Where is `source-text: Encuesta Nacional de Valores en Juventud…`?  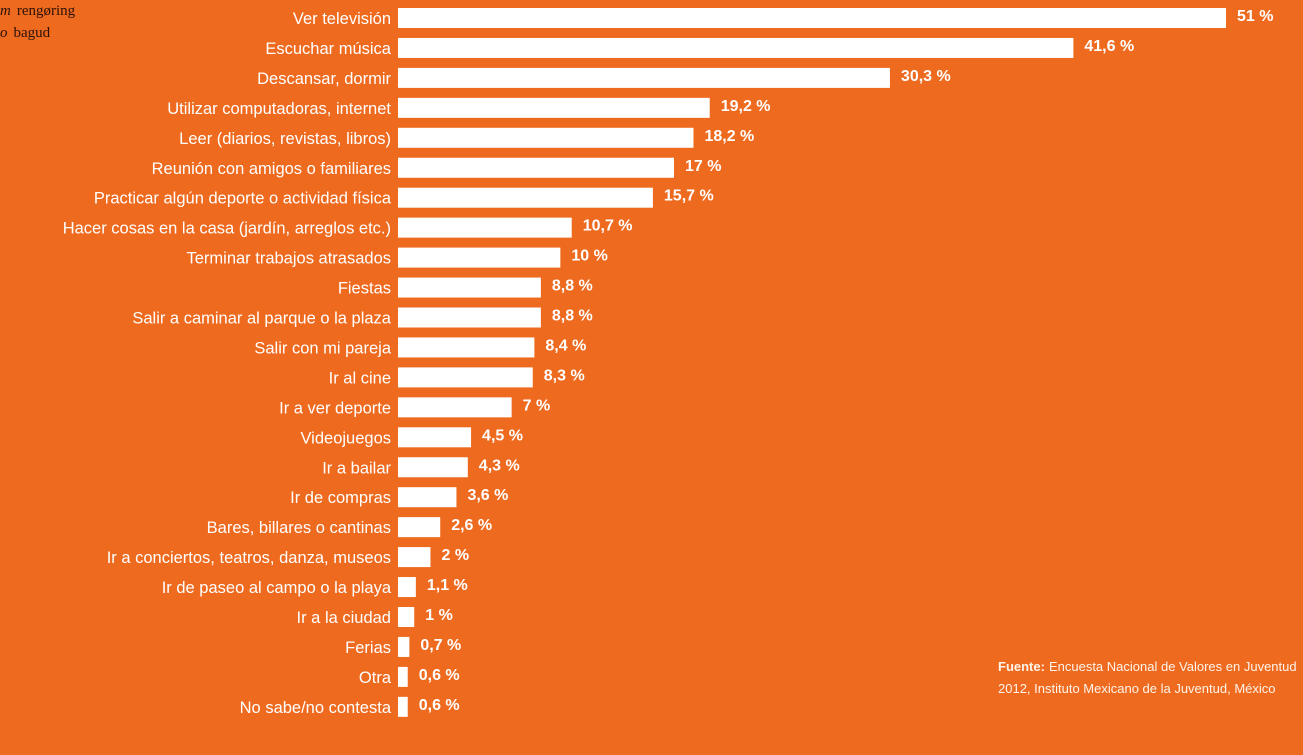
source-text: Encuesta Nacional de Valores en Juventud… is located at coordinates (1147, 677).